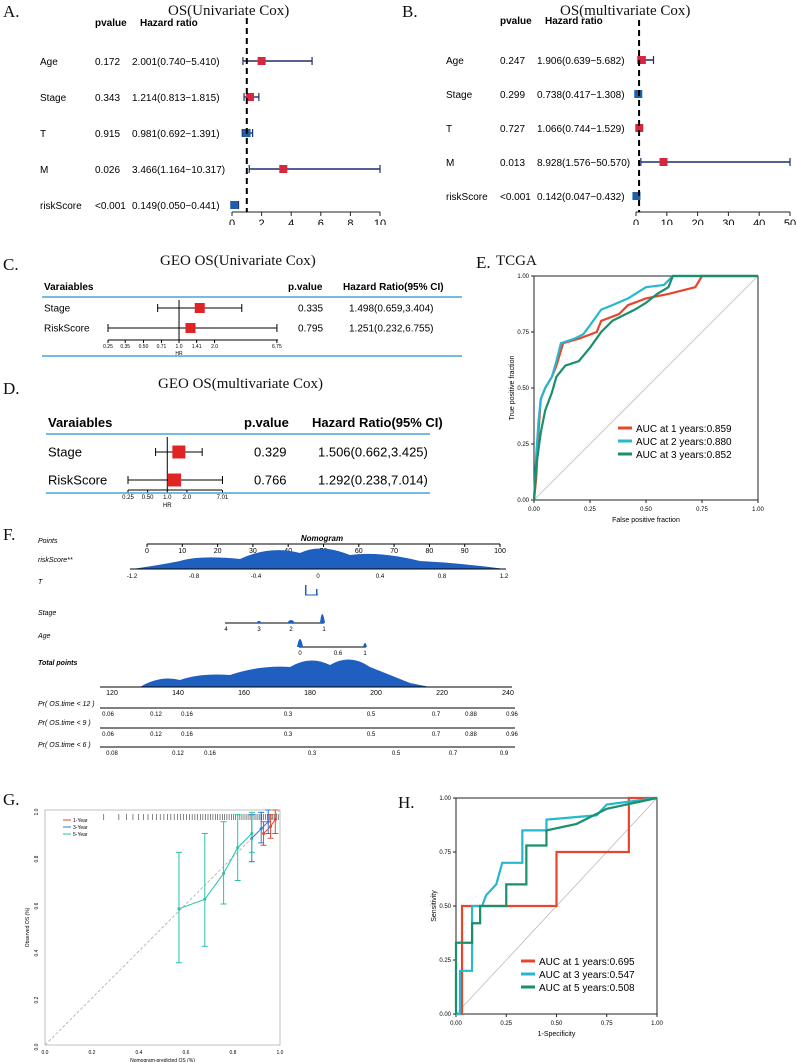 The height and width of the screenshot is (1062, 796). I want to click on axis-tick-label: 220, so click(442, 693).